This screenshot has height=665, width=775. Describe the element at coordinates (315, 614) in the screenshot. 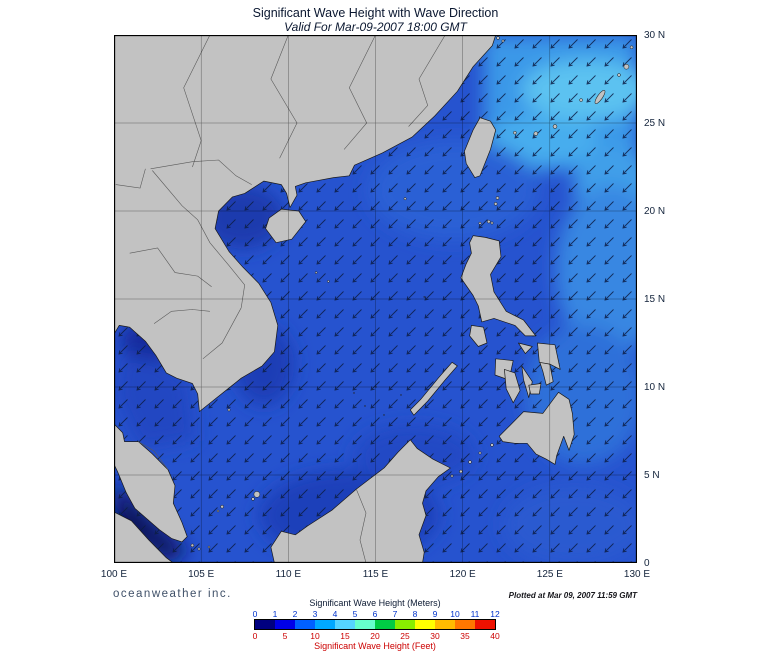

I see `meters-tick: 3` at that location.